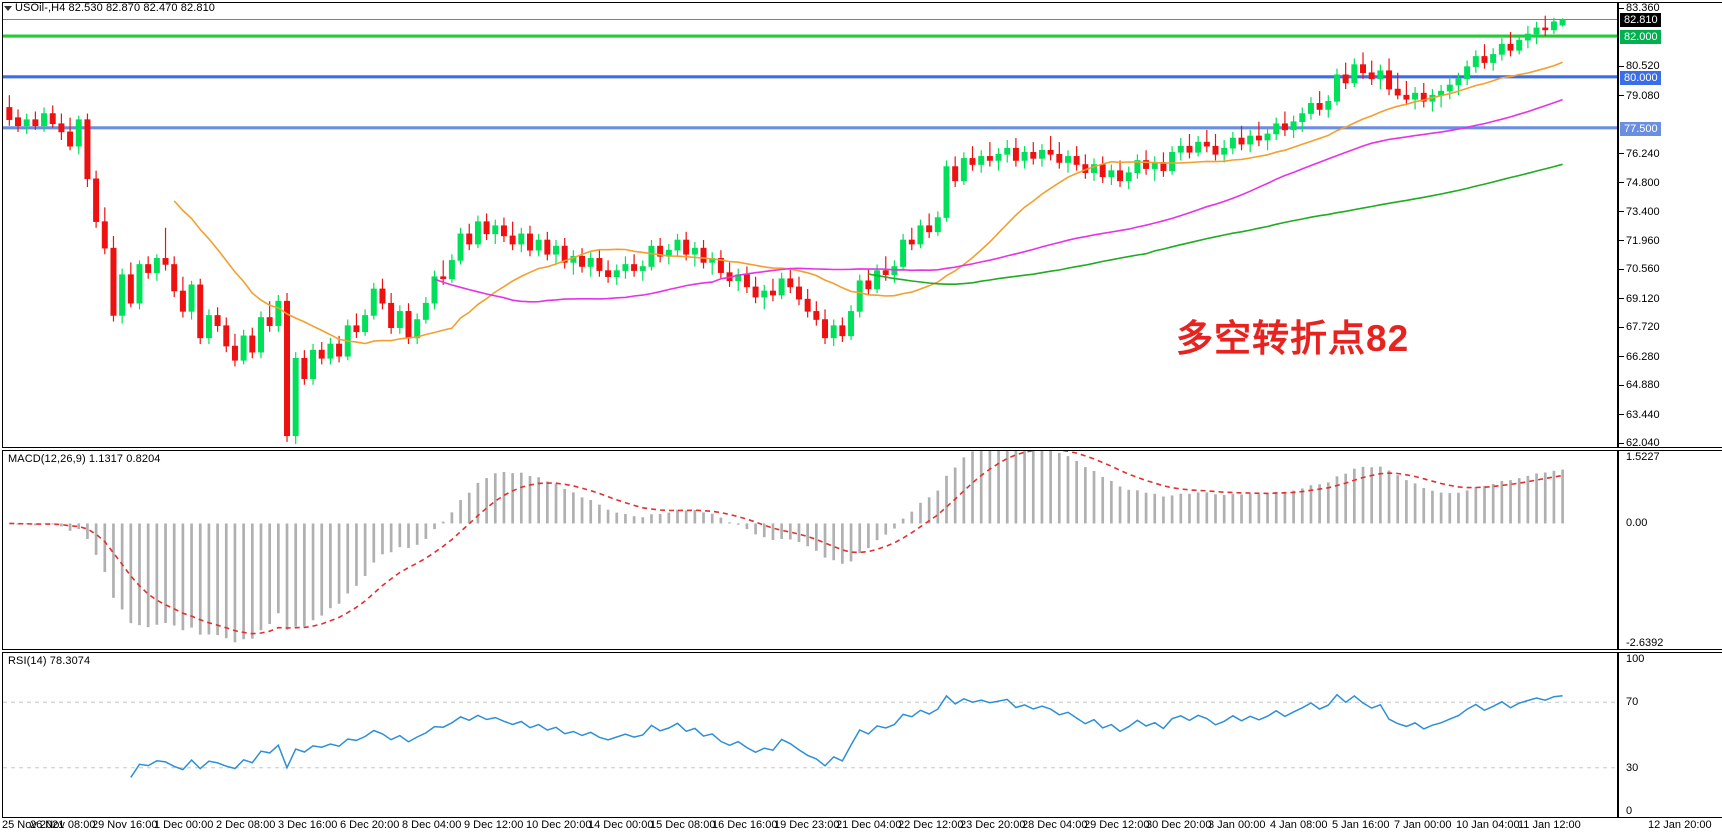 The height and width of the screenshot is (838, 1722). Describe the element at coordinates (1670, 550) in the screenshot. I see `macd-scale: 1.5227 0.00 -2.6392` at that location.